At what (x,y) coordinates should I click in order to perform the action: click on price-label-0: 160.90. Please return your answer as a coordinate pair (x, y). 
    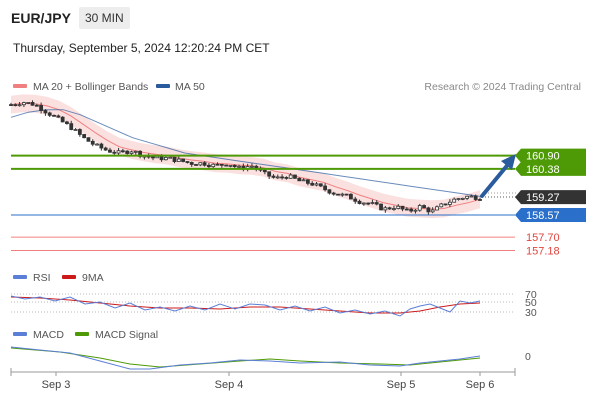
    Looking at the image, I should click on (543, 157).